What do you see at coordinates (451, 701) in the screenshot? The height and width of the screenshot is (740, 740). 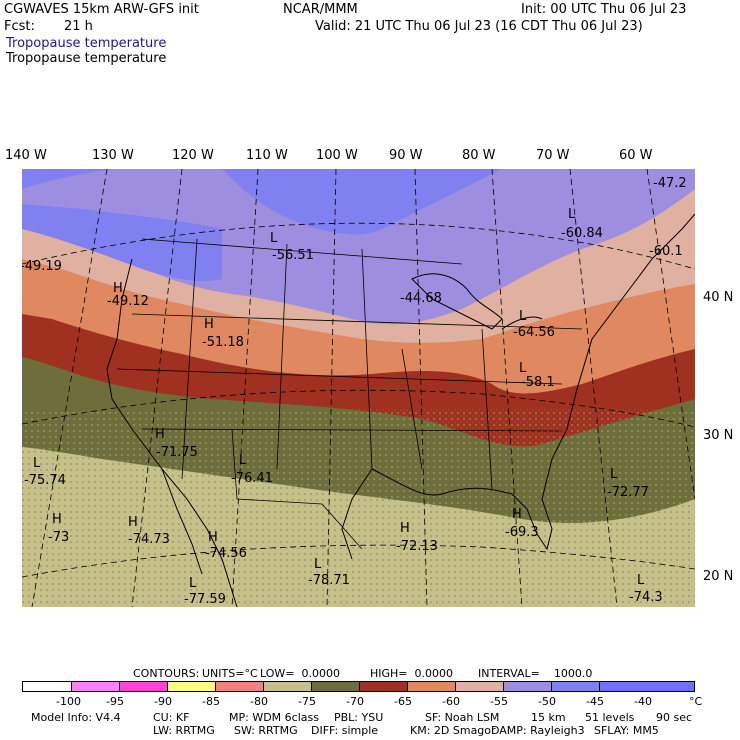 I see `color-bar-label: -60` at bounding box center [451, 701].